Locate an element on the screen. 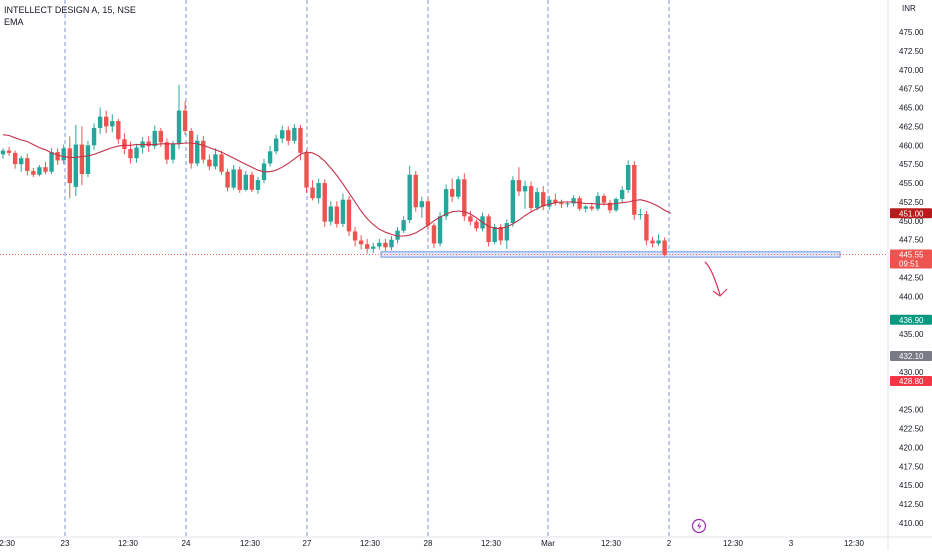  event-lightning-icon is located at coordinates (699, 526).